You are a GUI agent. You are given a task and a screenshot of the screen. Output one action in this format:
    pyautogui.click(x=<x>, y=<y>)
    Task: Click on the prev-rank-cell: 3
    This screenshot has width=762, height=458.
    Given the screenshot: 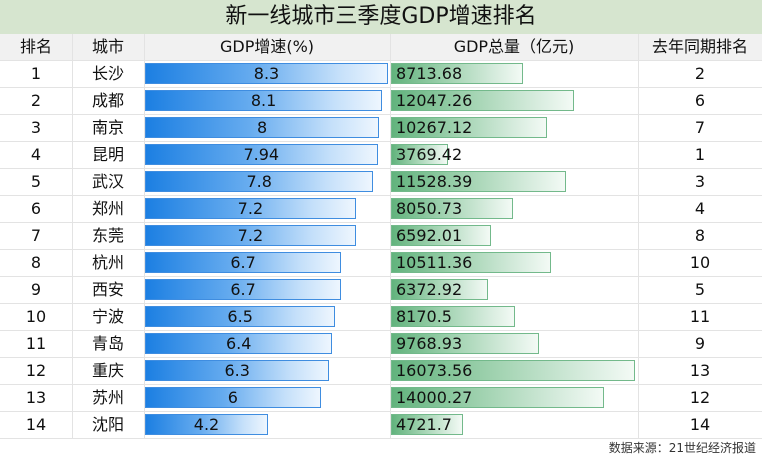 What is the action you would take?
    pyautogui.click(x=700, y=181)
    